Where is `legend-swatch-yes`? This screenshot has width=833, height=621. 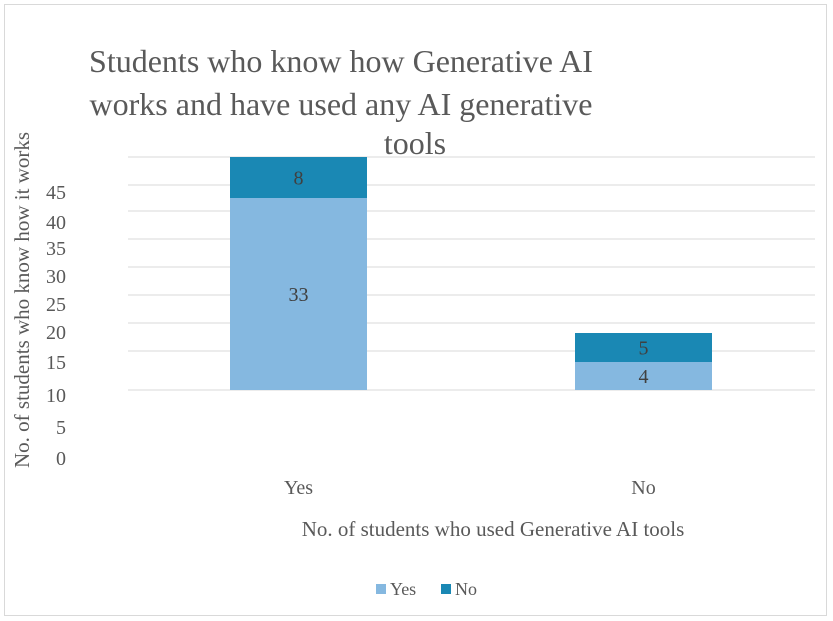
legend-swatch-yes is located at coordinates (381, 589).